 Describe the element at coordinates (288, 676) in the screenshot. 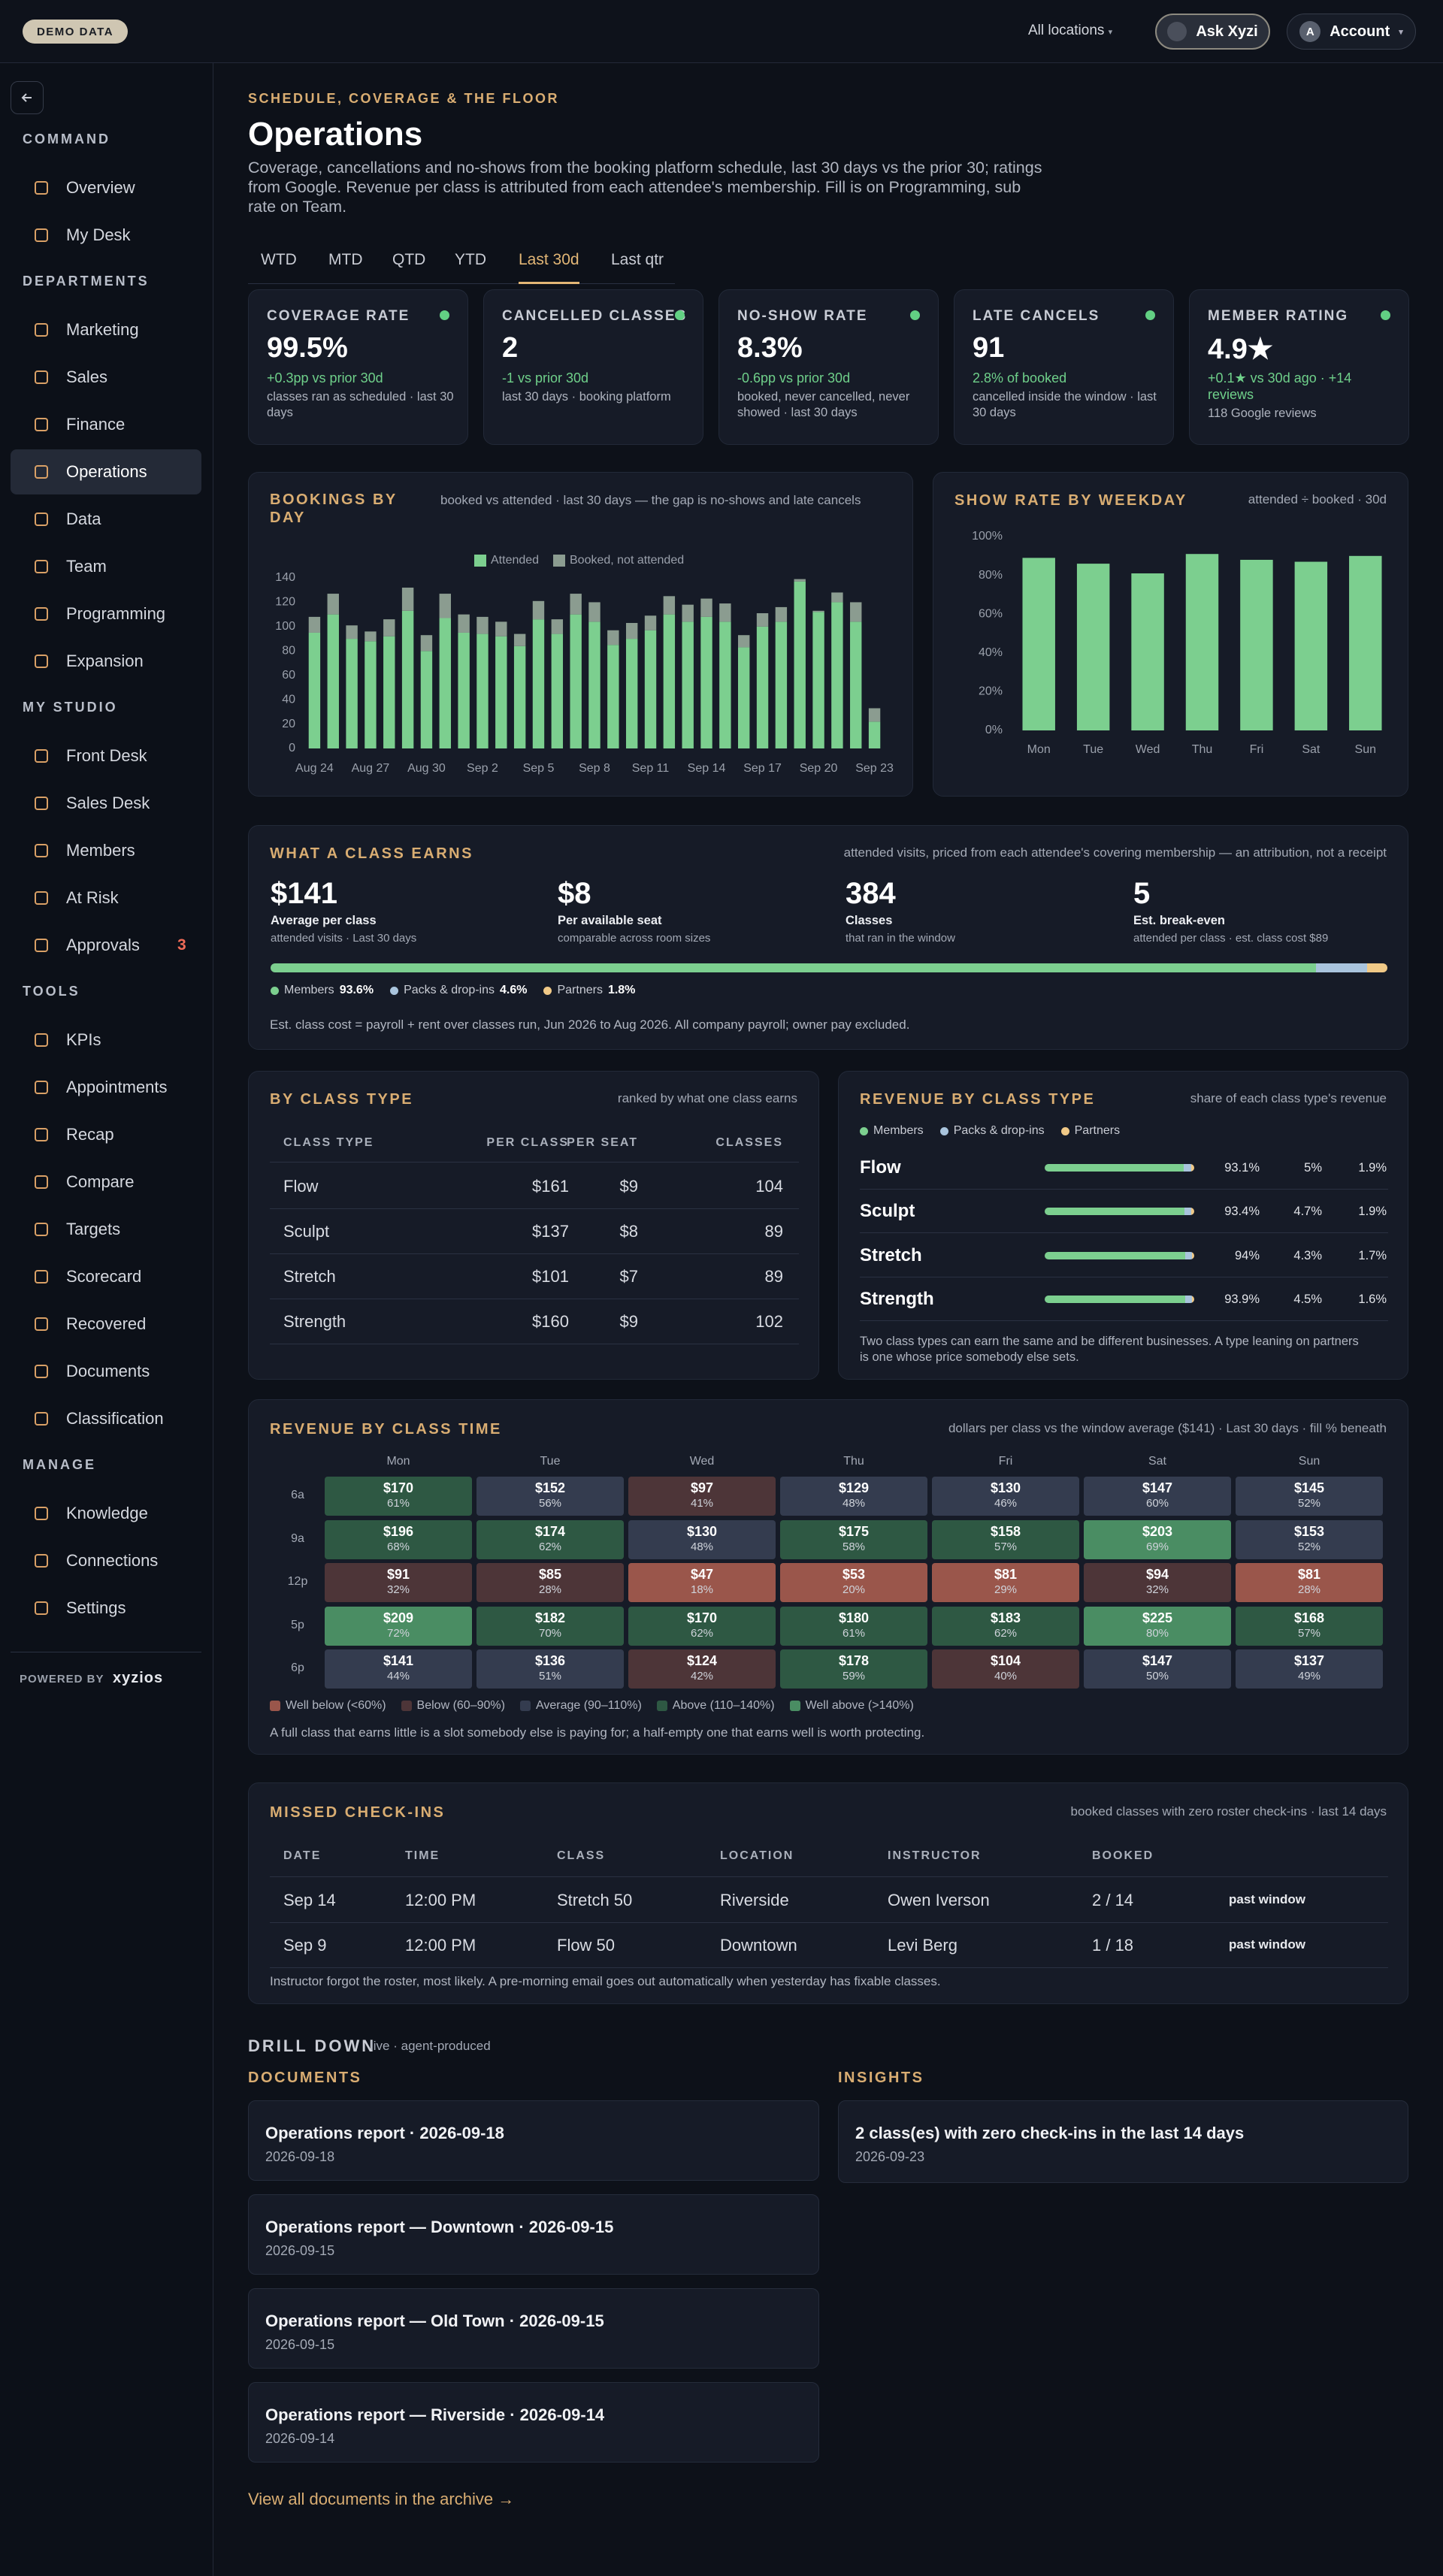

I see `y-tick-label: 60` at that location.